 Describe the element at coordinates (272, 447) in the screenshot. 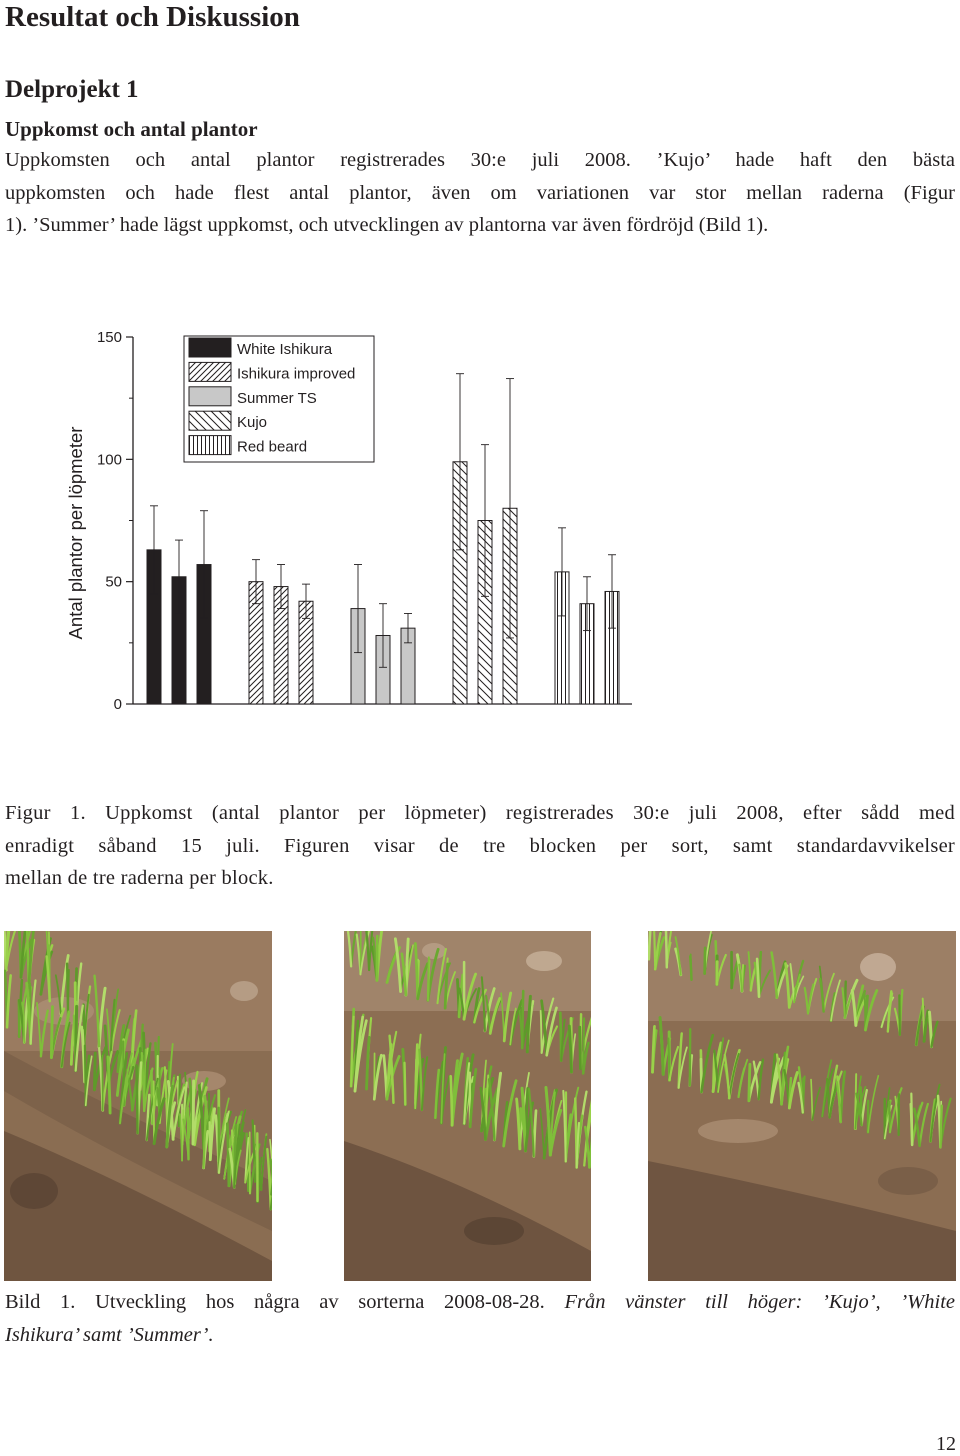

I see `legend-label: Red beard` at that location.